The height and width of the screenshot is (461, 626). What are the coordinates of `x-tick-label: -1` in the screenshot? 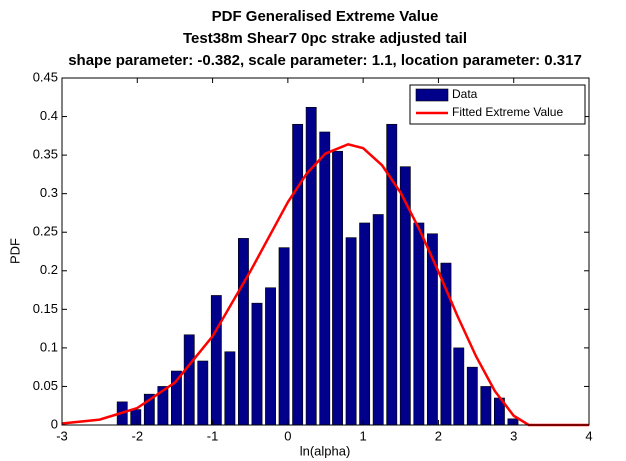 It's located at (213, 435).